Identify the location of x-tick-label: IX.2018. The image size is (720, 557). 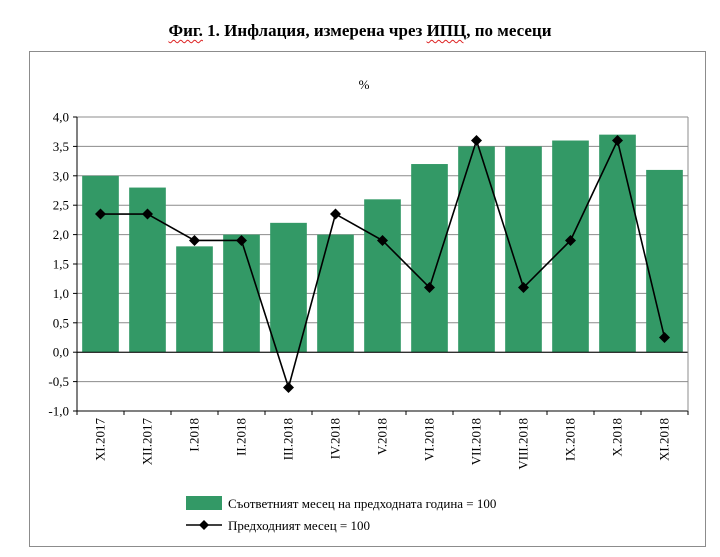
(570, 439).